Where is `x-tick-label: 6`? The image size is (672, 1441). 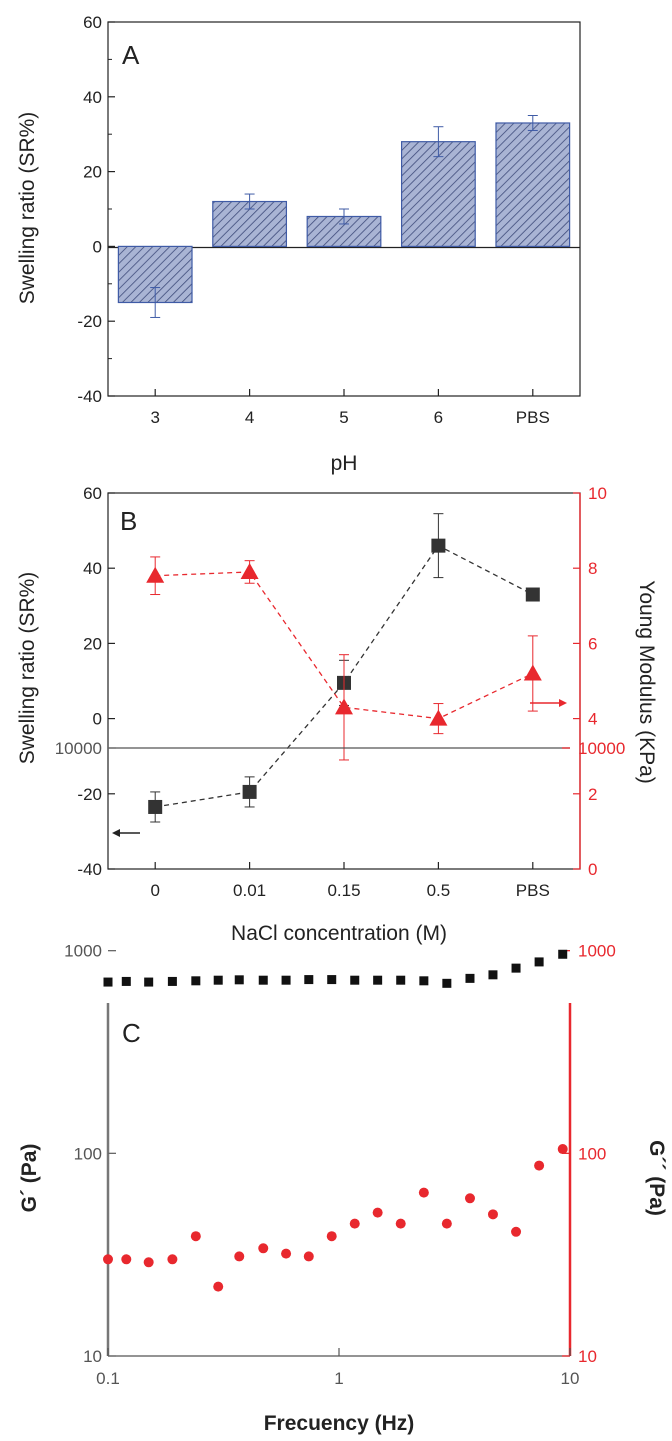 x-tick-label: 6 is located at coordinates (438, 417).